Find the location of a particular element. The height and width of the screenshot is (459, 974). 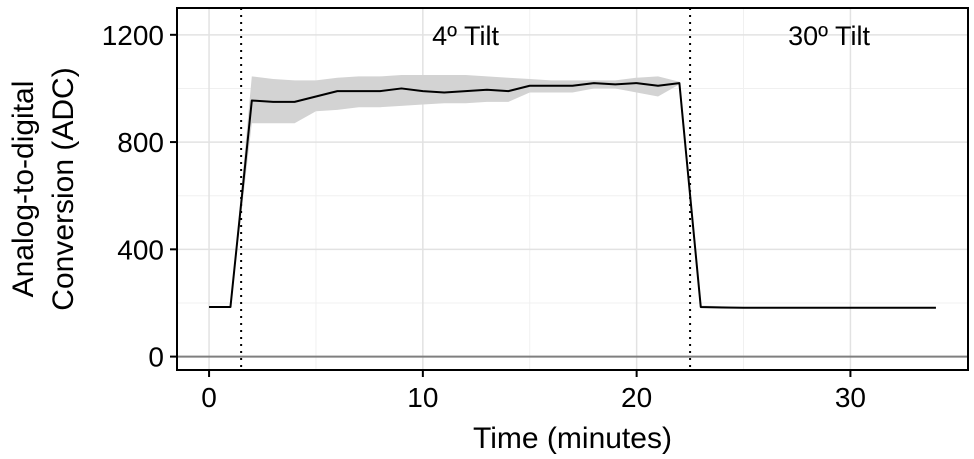

y-tick-label: 400 is located at coordinates (140, 249).